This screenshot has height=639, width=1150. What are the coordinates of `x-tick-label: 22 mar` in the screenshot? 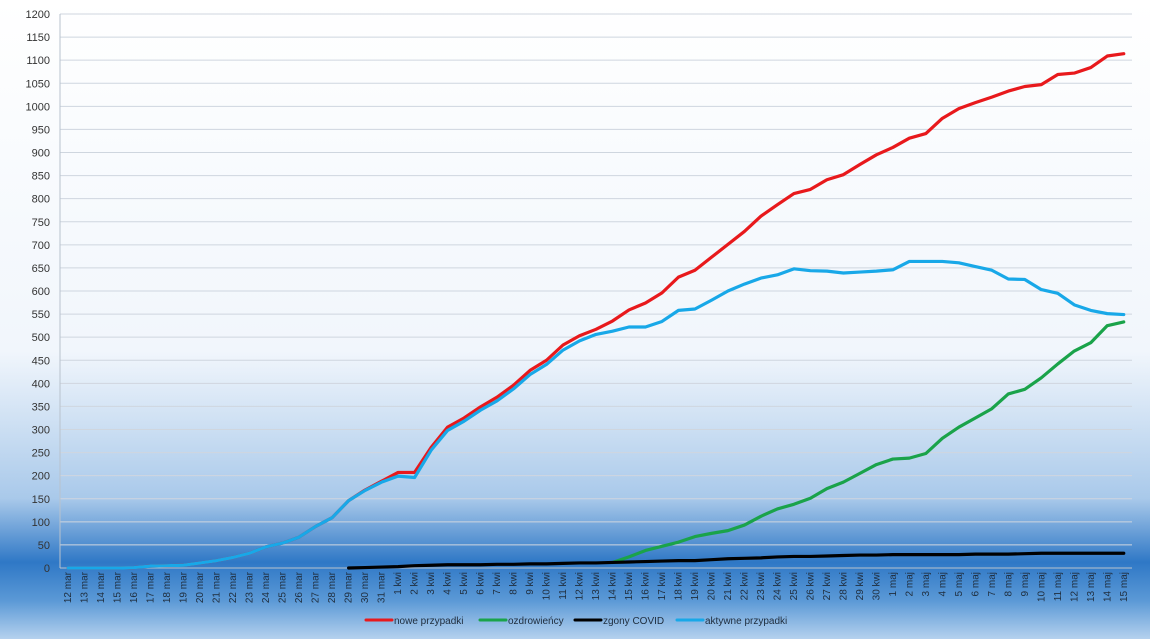 It's located at (233, 587).